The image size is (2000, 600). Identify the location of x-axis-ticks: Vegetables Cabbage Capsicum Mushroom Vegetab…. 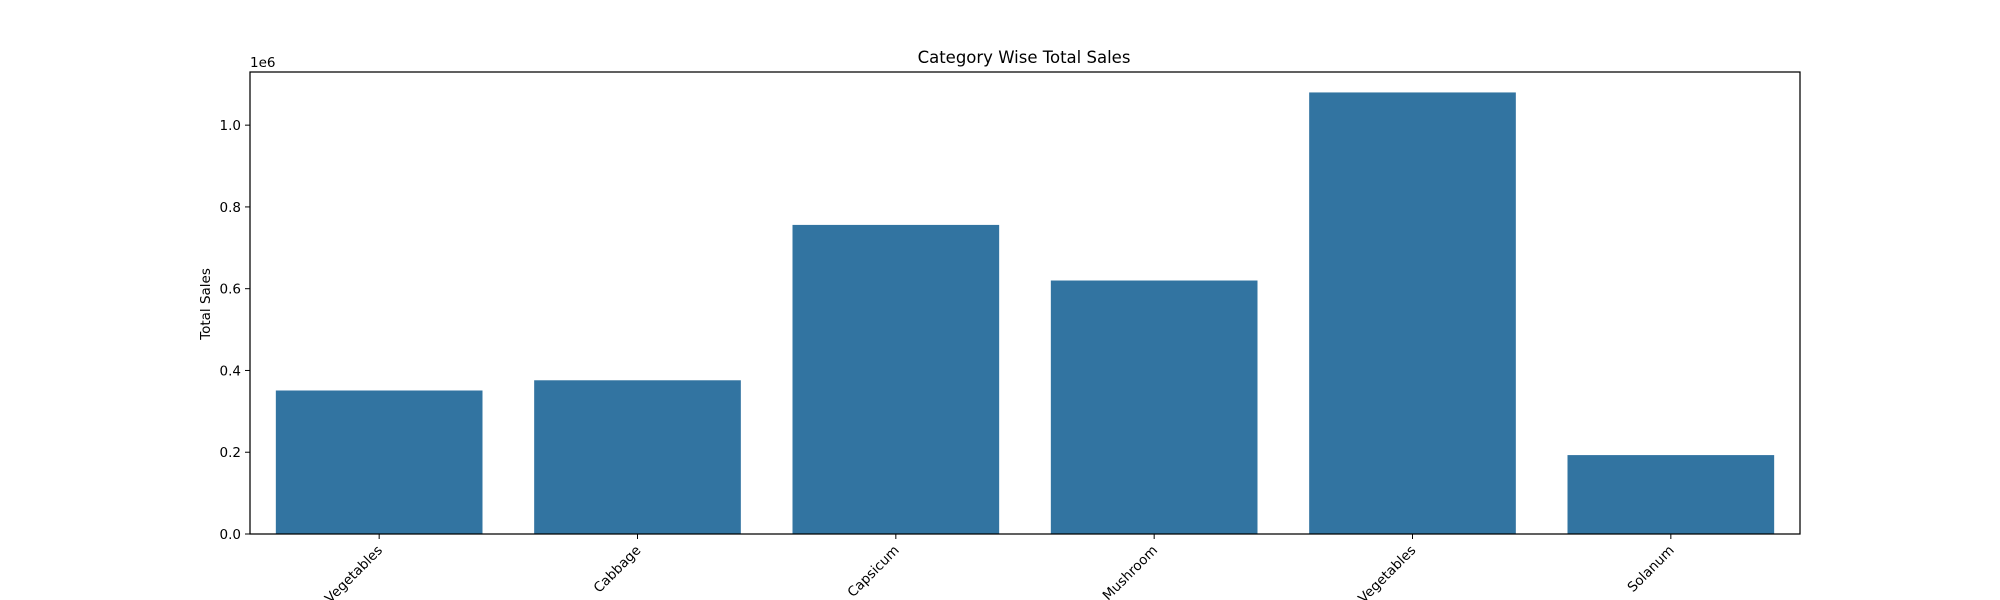
(1000, 567).